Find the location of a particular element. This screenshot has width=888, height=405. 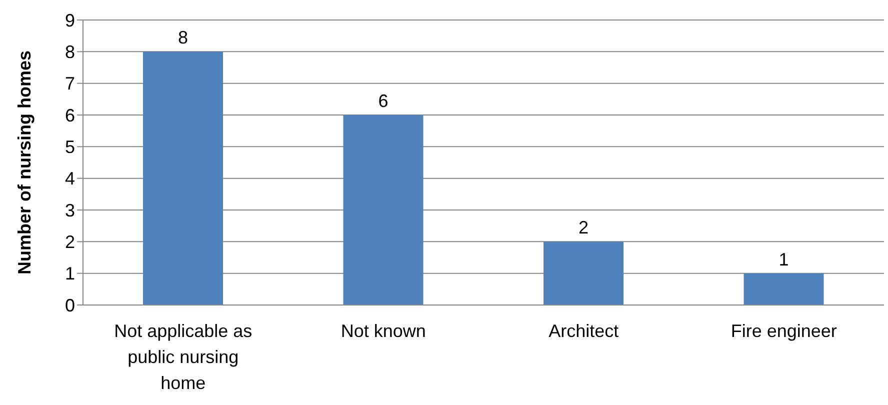

x-tick-label: Not applicable as public nursing home is located at coordinates (183, 357).